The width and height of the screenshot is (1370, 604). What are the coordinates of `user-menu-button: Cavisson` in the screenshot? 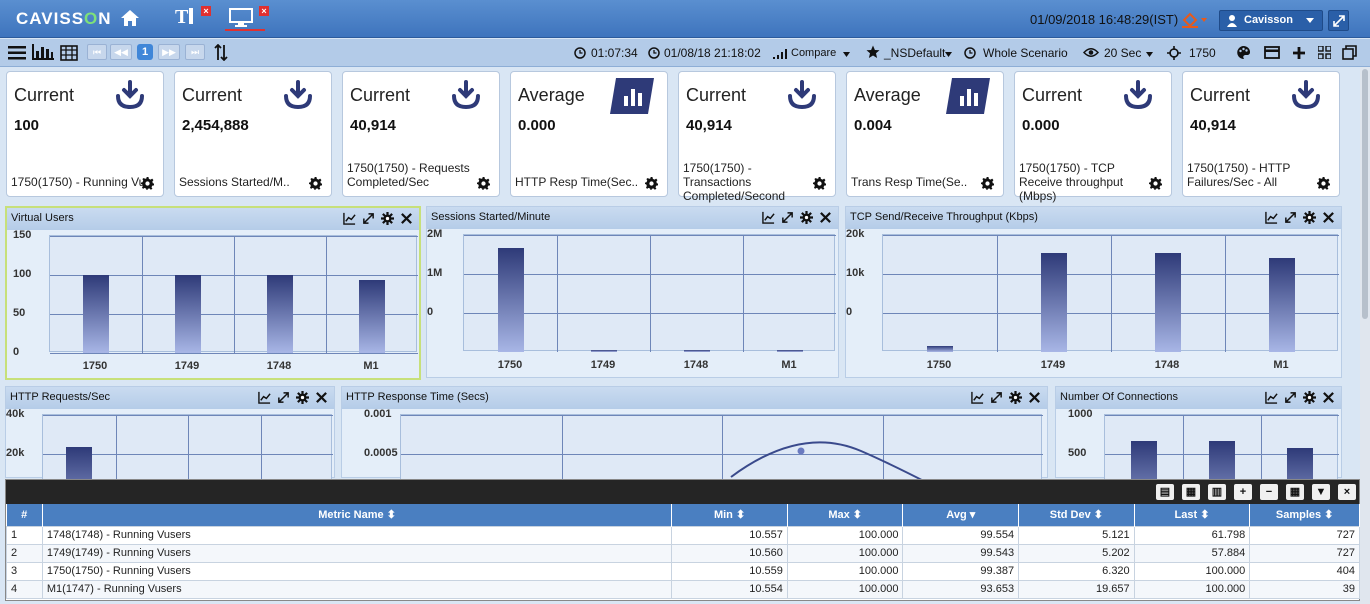 It's located at (1271, 20).